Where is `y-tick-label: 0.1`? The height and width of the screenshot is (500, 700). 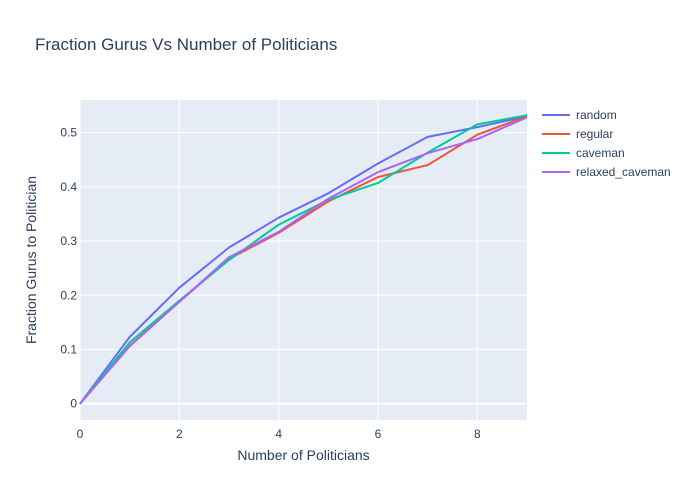 y-tick-label: 0.1 is located at coordinates (68, 349).